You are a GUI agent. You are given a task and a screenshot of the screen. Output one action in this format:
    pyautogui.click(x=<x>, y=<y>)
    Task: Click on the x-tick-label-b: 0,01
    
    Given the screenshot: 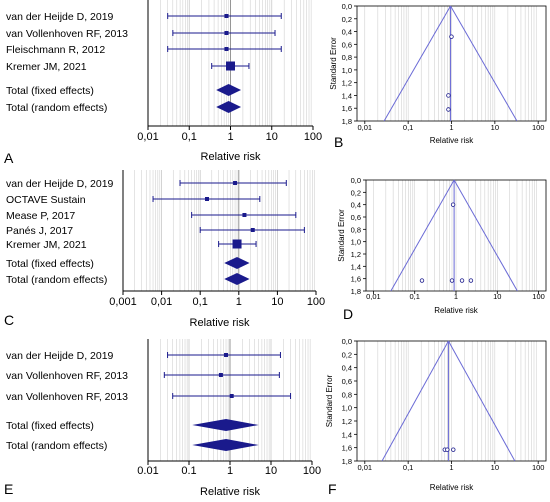 What is the action you would take?
    pyautogui.click(x=364, y=127)
    